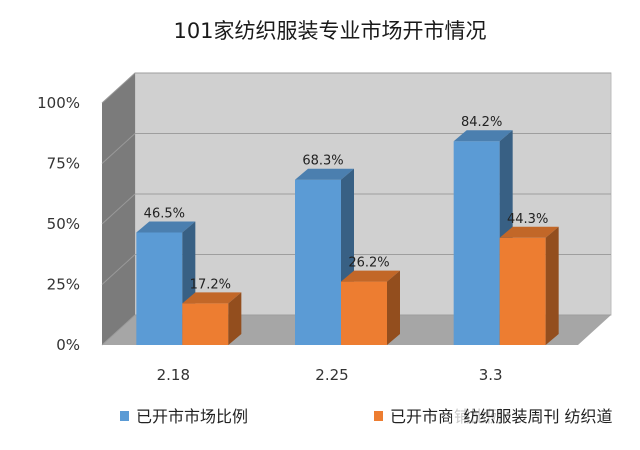  I want to click on data-label: 44.3%, so click(527, 219).